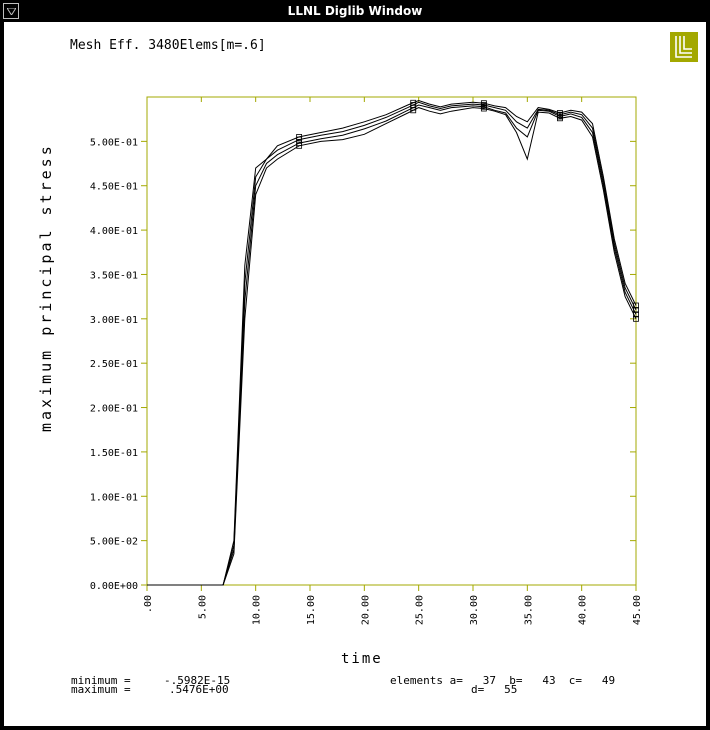  I want to click on chart-title: Mesh Eff. 3480Elems[m=.6], so click(168, 45).